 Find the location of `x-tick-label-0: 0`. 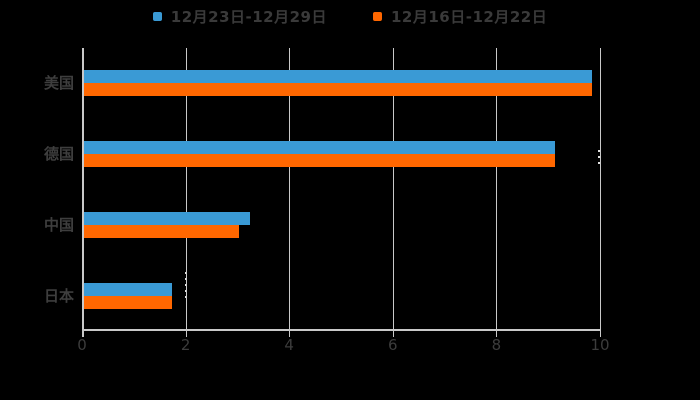

x-tick-label-0: 0 is located at coordinates (82, 345).